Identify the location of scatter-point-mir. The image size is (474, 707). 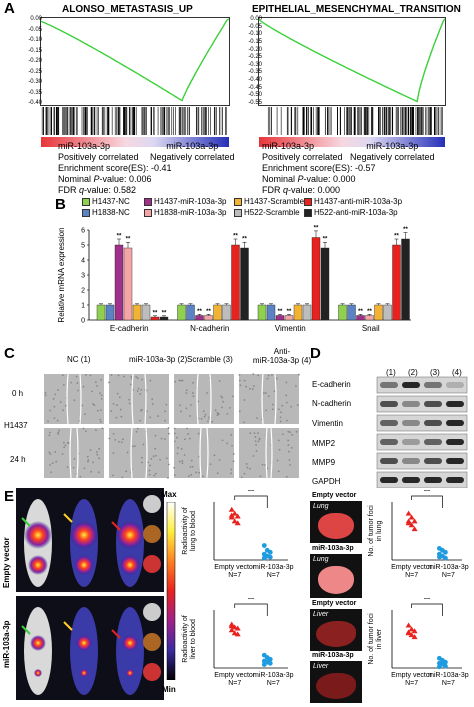
(445, 552).